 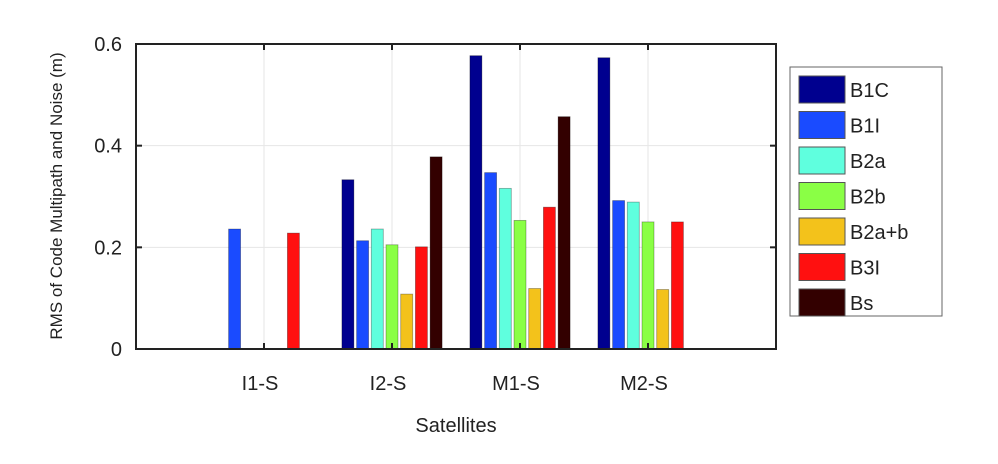 I want to click on y-tick-label: 0, so click(x=116, y=350).